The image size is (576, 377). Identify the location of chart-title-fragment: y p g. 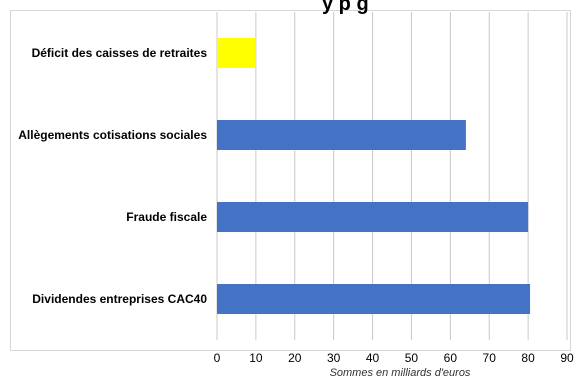
(345, 7).